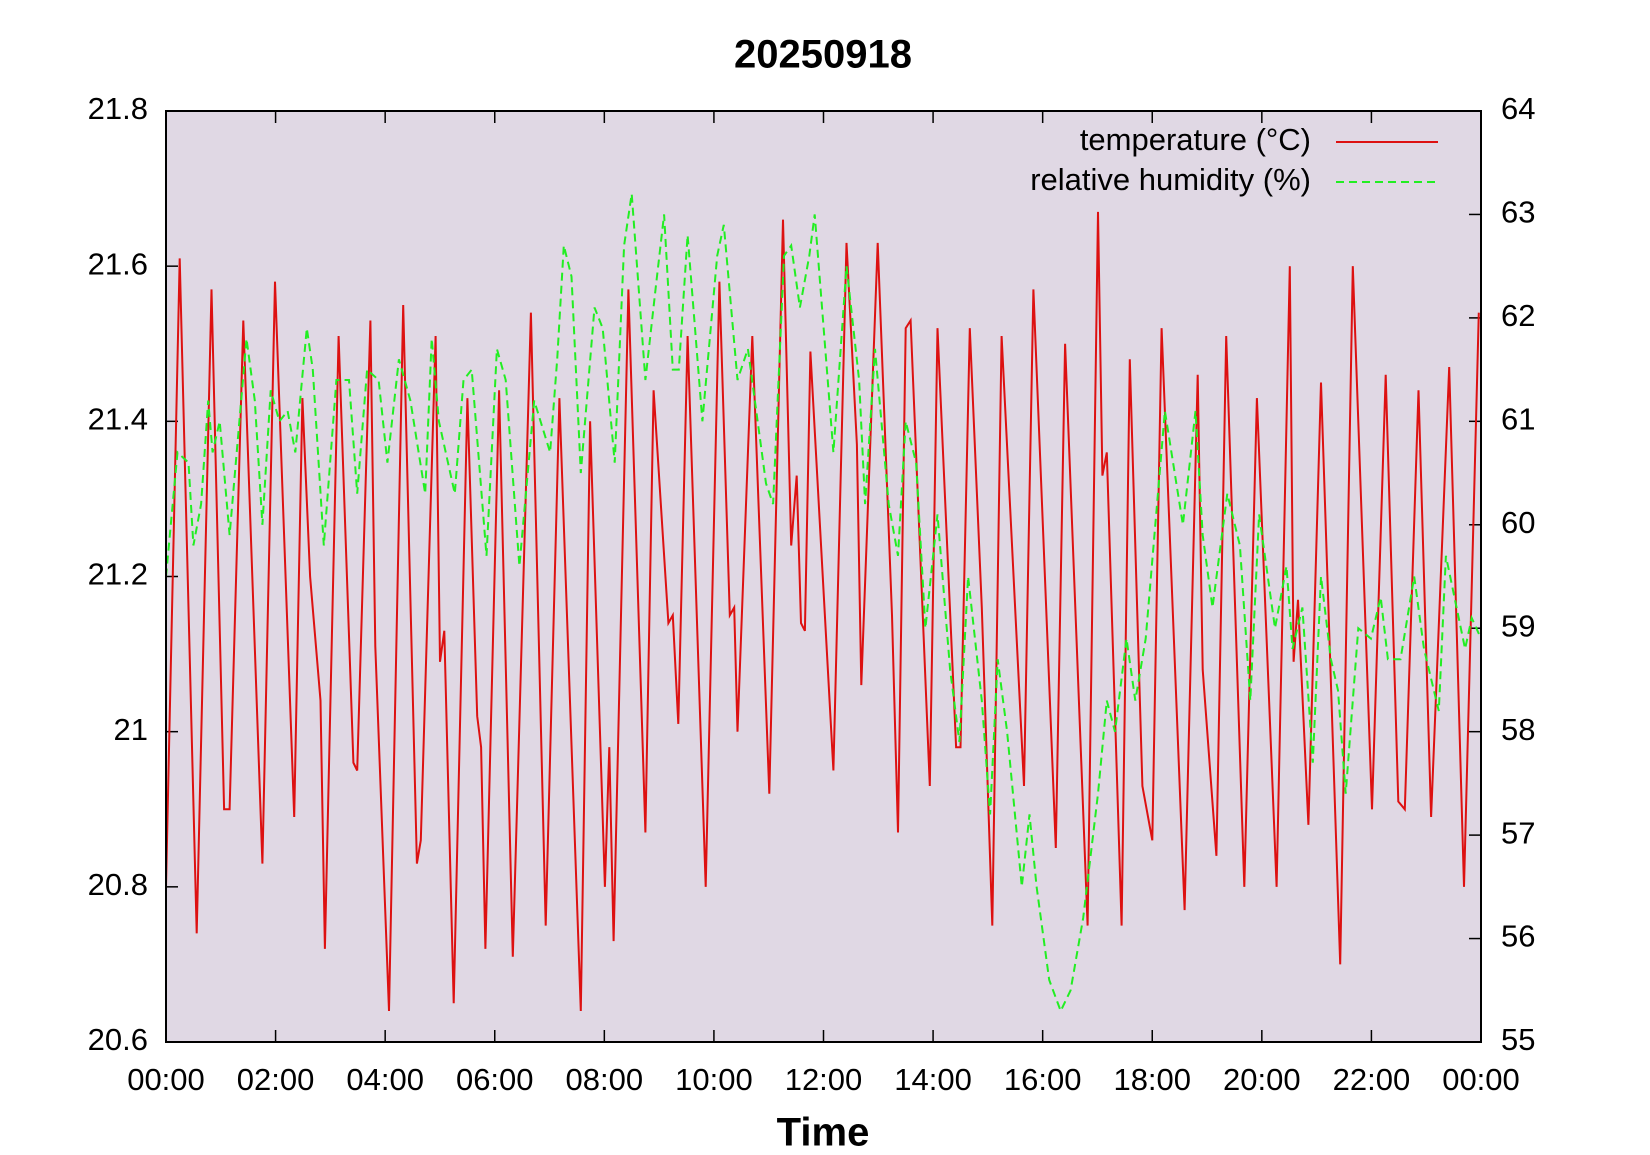  What do you see at coordinates (1195, 139) in the screenshot?
I see `legend-label: temperature (°C)` at bounding box center [1195, 139].